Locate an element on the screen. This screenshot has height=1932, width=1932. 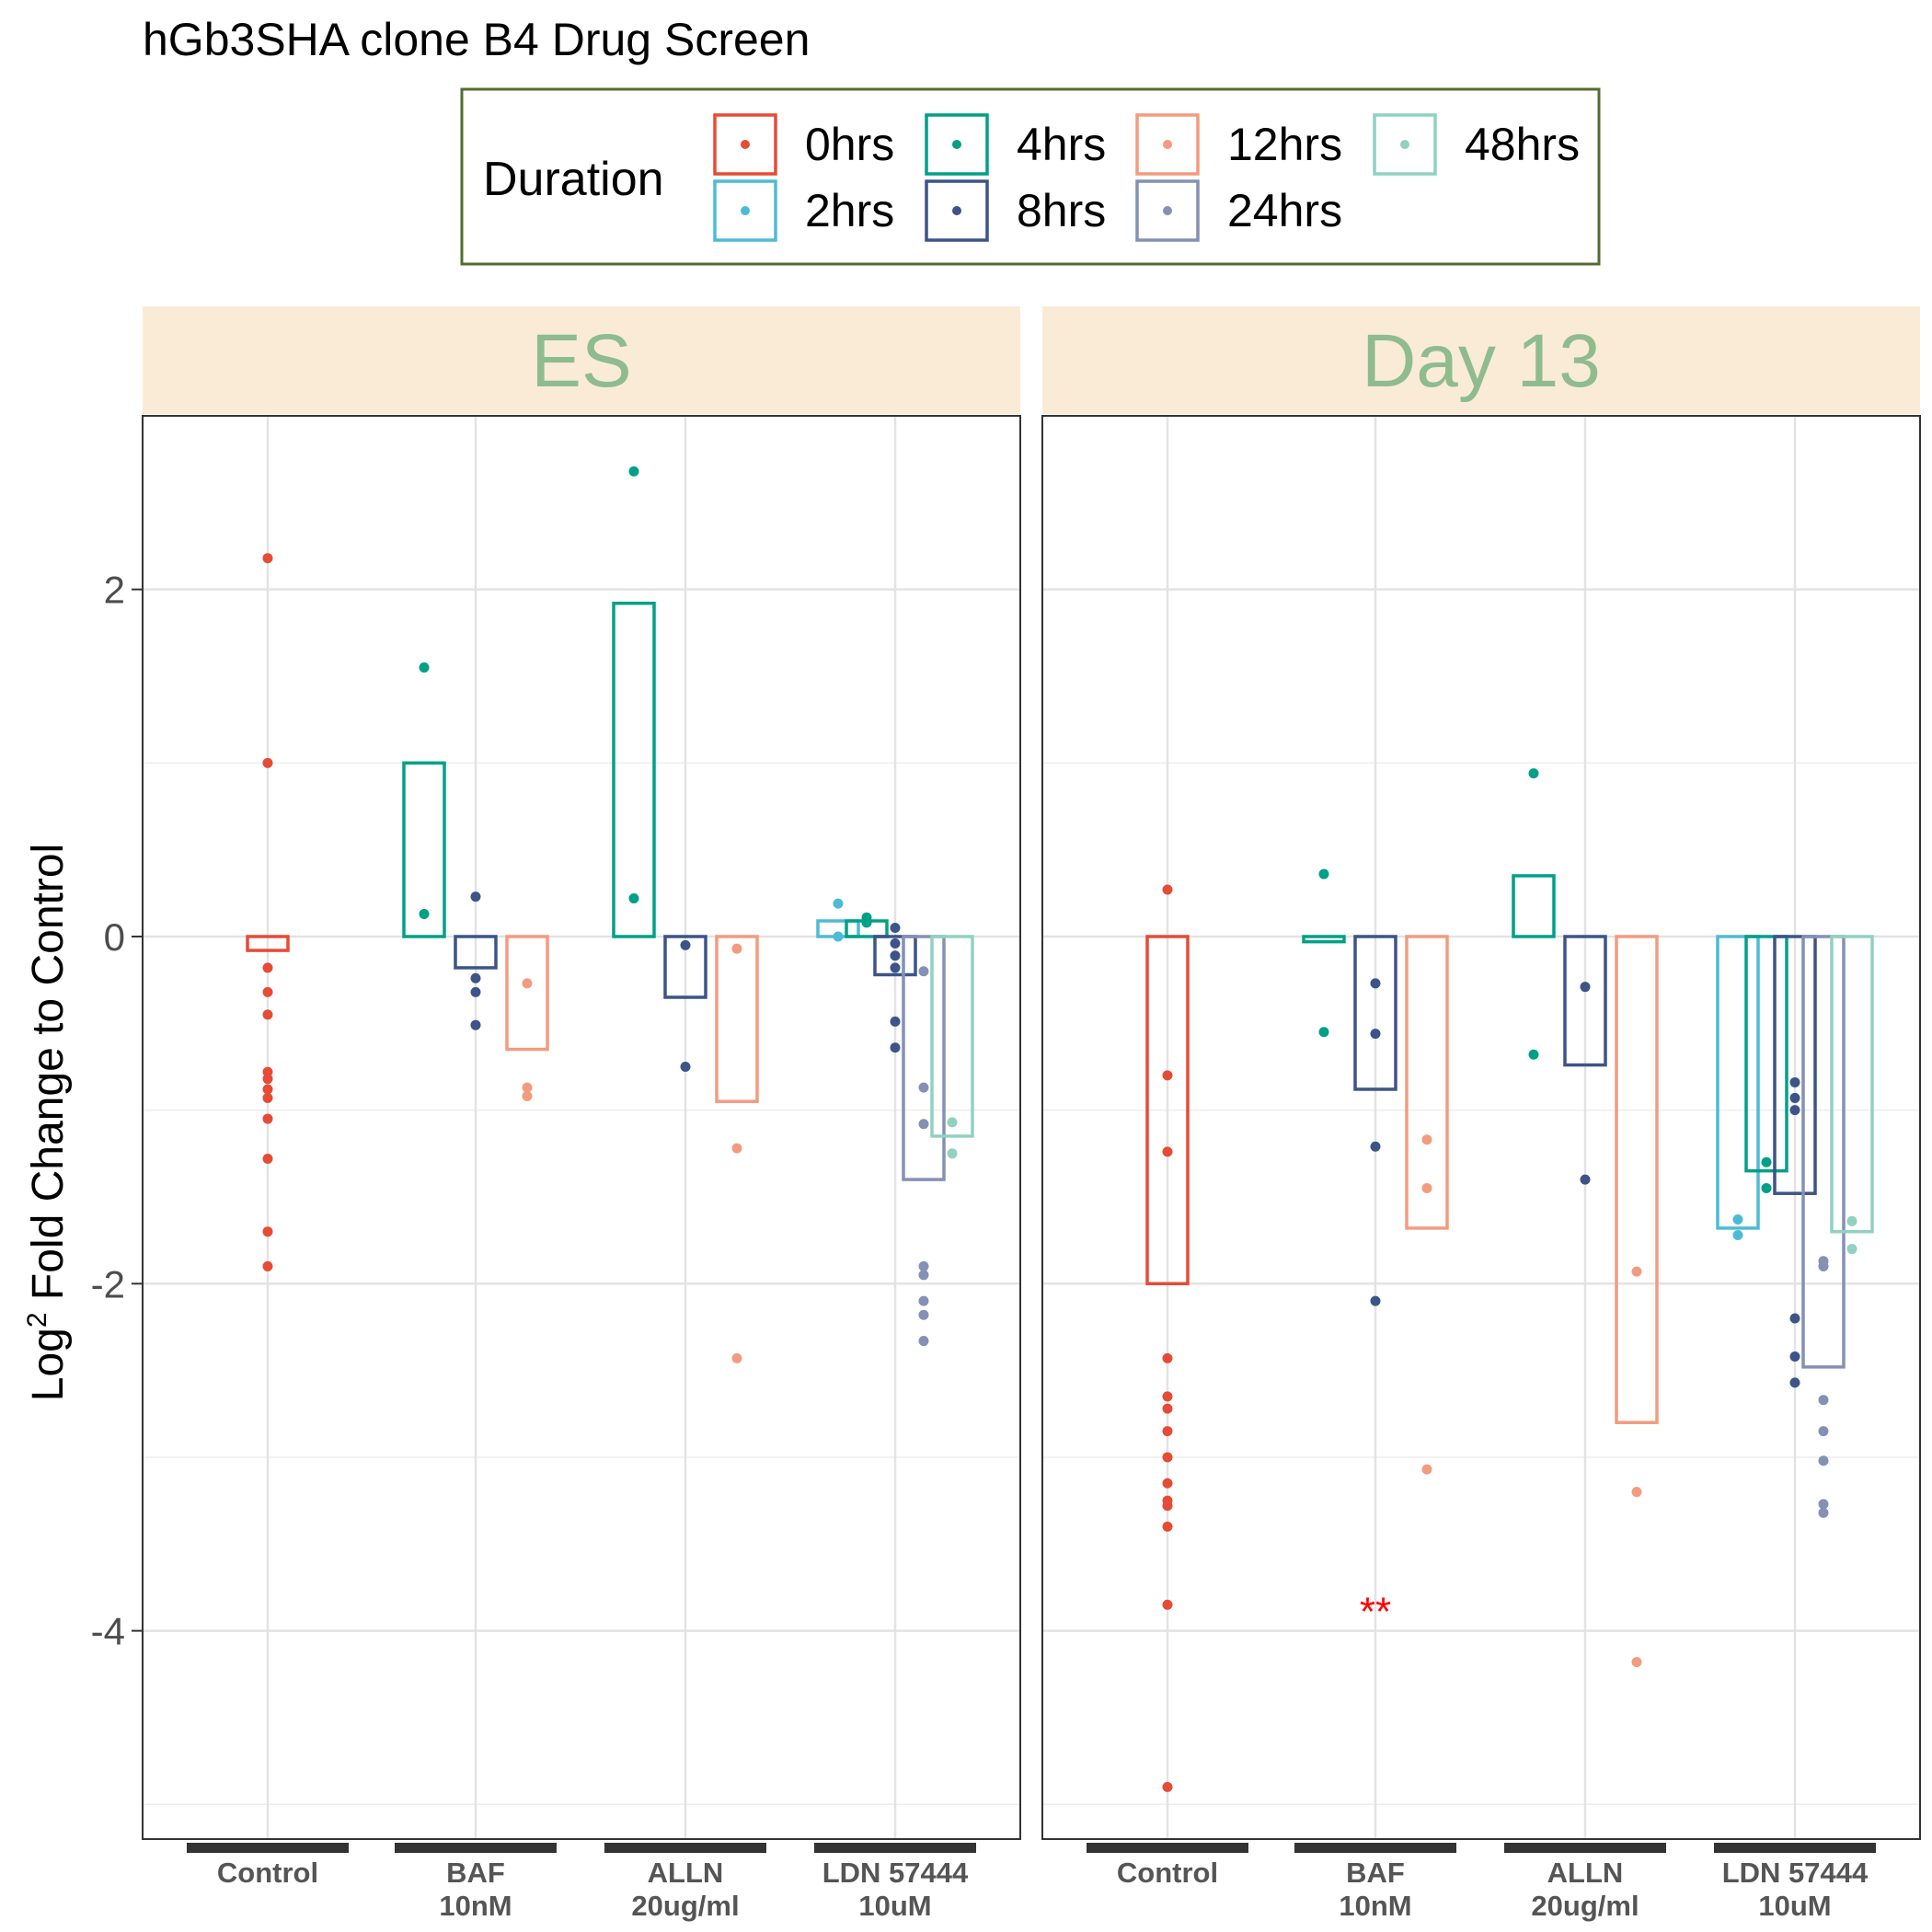
x-tick-label: Control is located at coordinates (267, 1873).